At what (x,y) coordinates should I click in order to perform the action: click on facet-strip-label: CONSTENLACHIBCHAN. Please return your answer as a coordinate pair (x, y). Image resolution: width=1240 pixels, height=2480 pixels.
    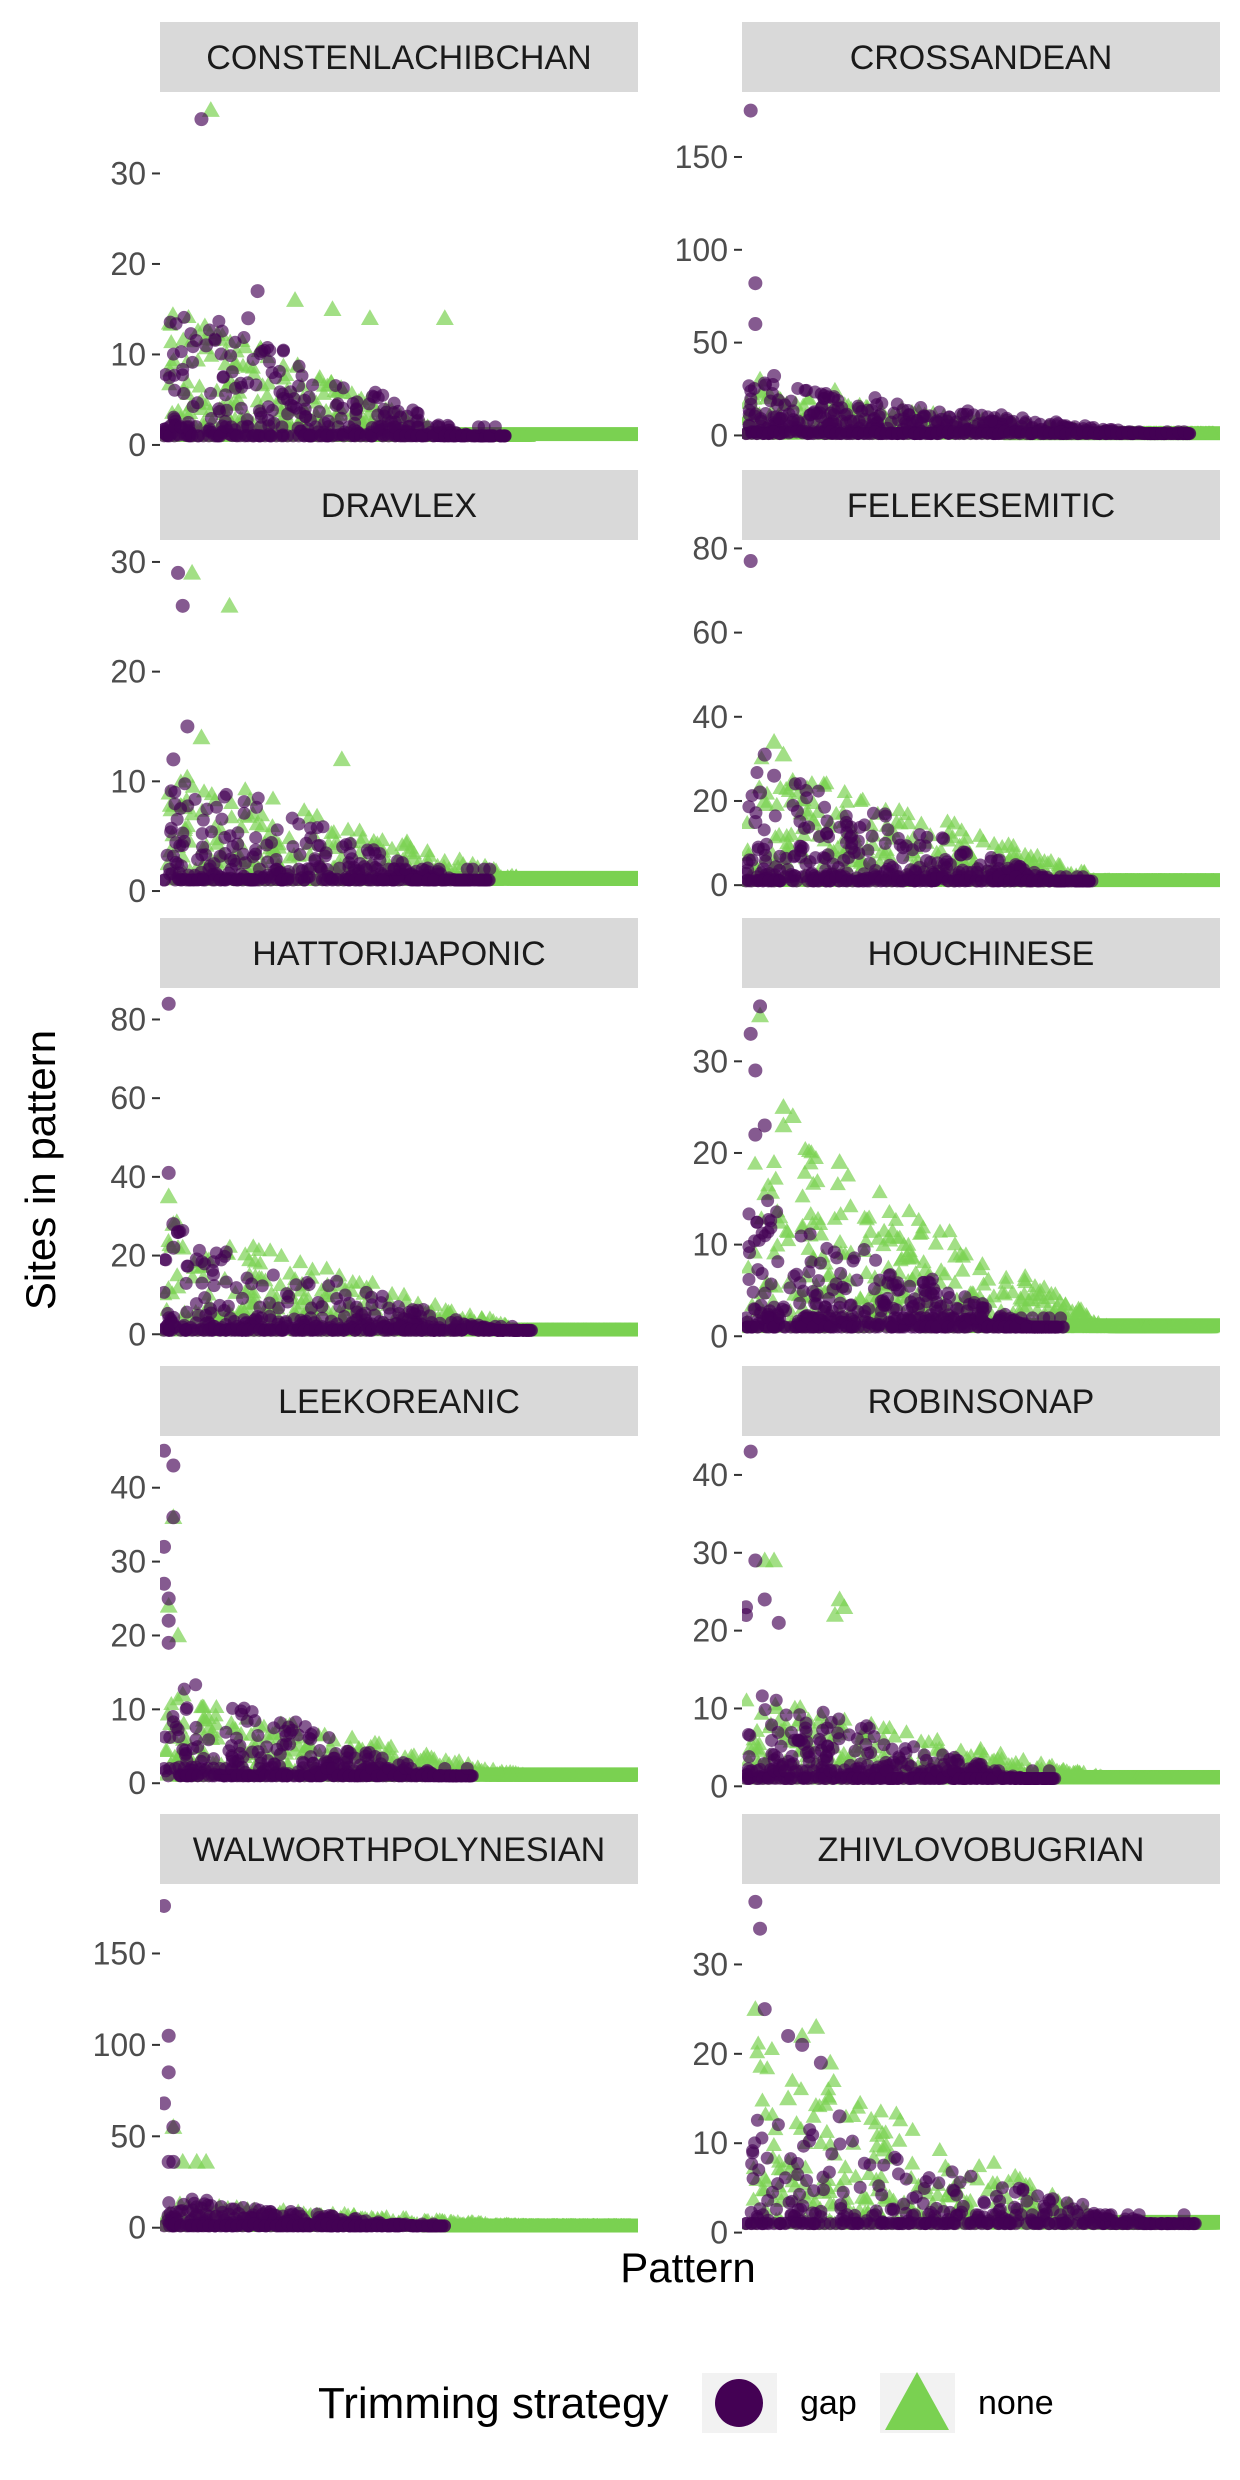
    Looking at the image, I should click on (398, 58).